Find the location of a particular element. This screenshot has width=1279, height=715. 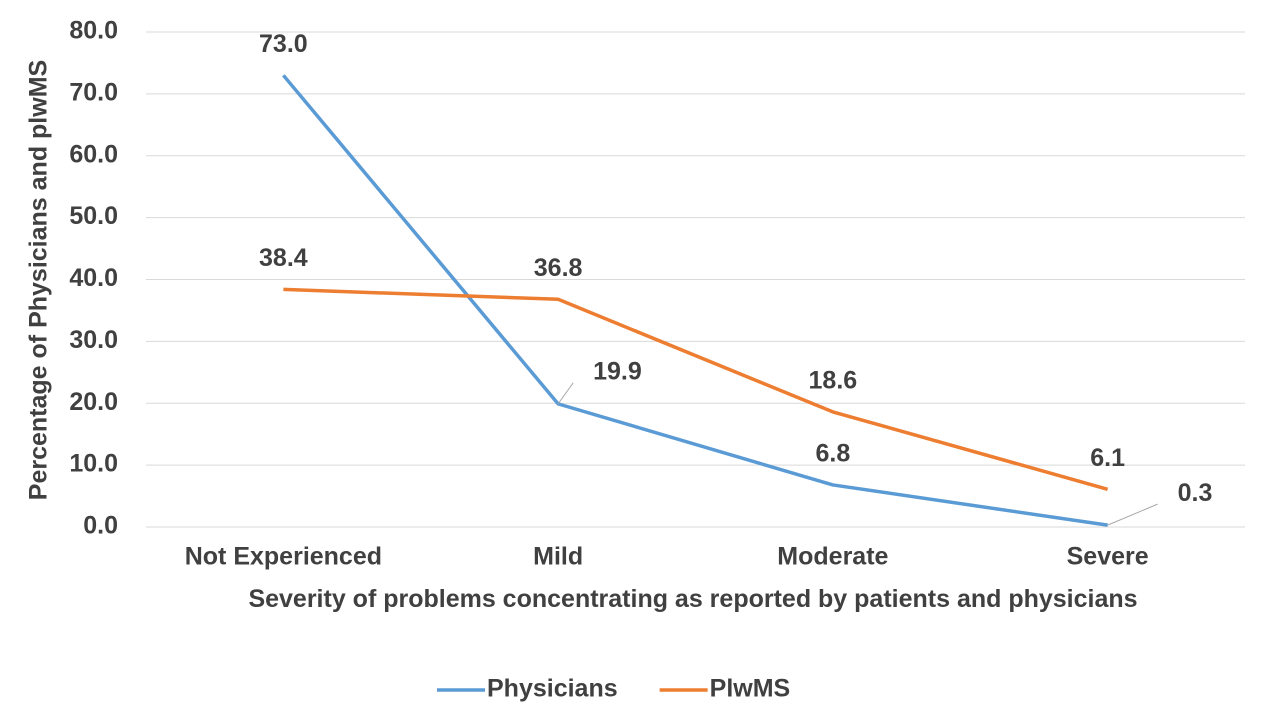

data-label: 0.3 is located at coordinates (1195, 493).